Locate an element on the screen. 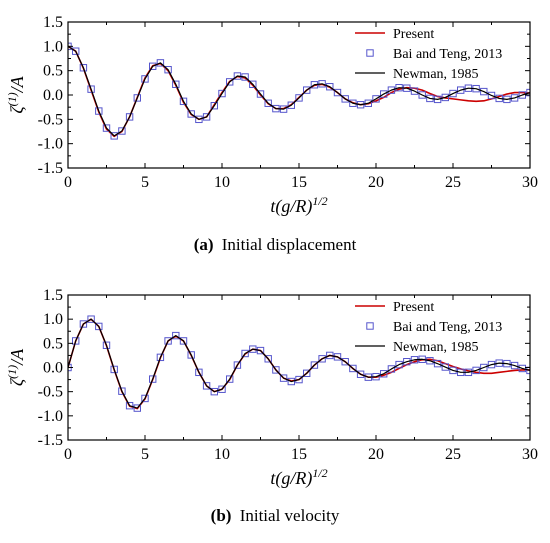 The height and width of the screenshot is (543, 550). x-tick-label: 5 is located at coordinates (145, 182).